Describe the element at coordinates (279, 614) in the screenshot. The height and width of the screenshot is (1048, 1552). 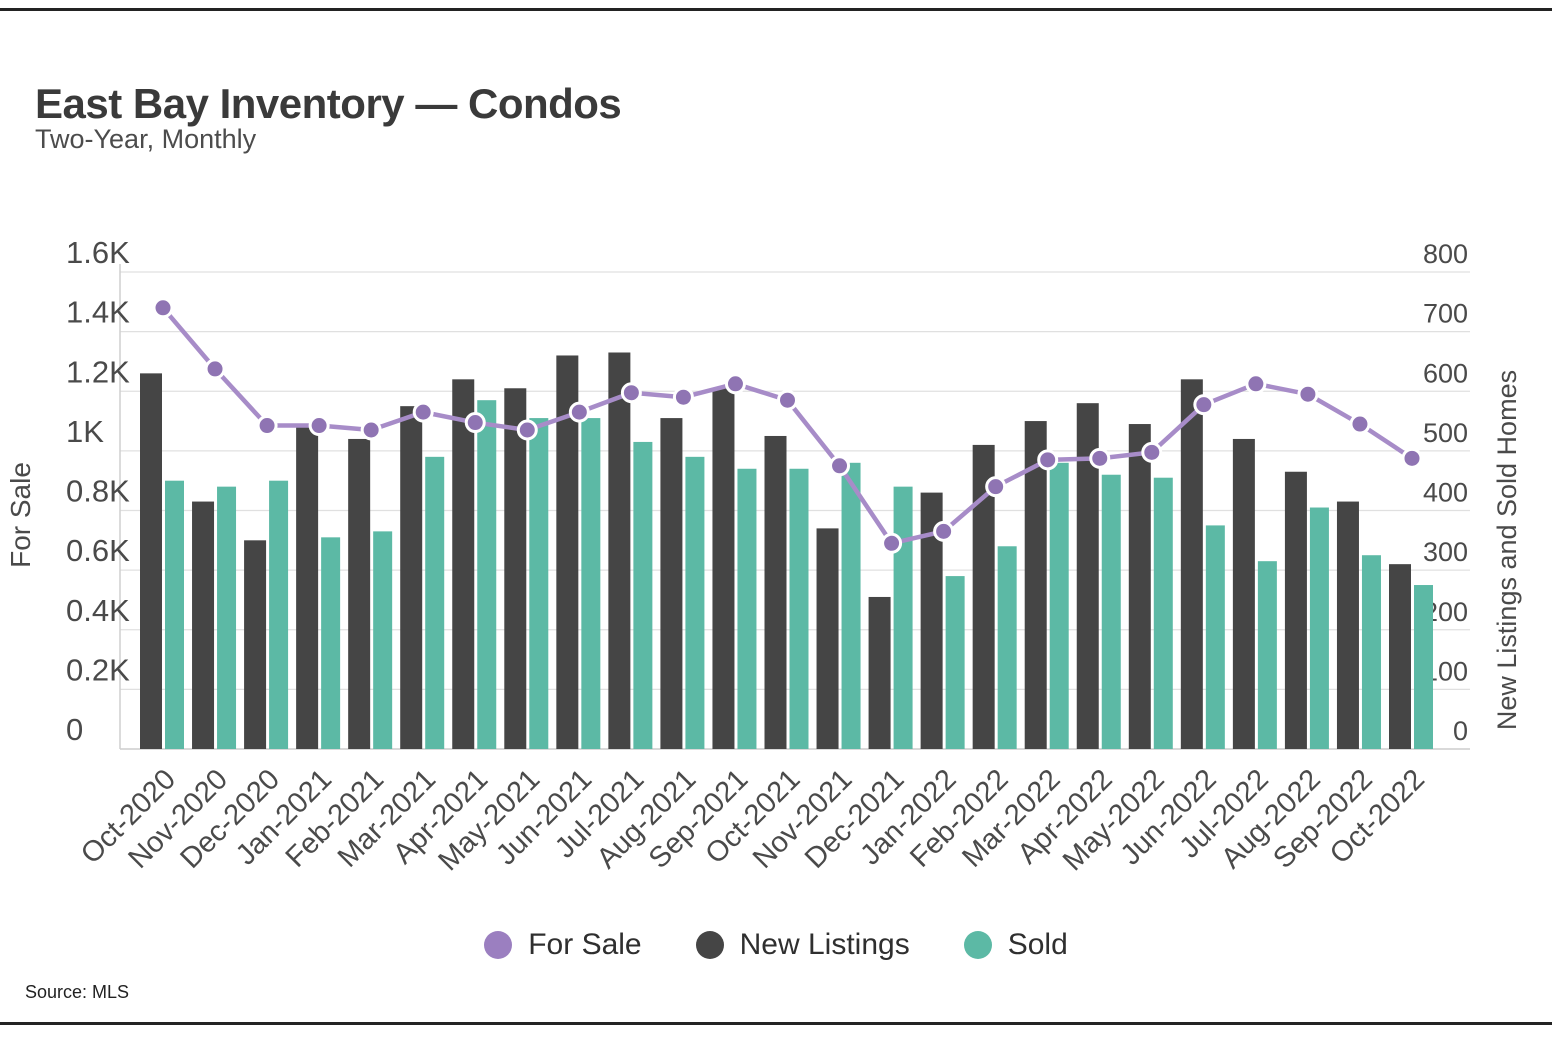
I see `bar-sold-Dec-2020` at that location.